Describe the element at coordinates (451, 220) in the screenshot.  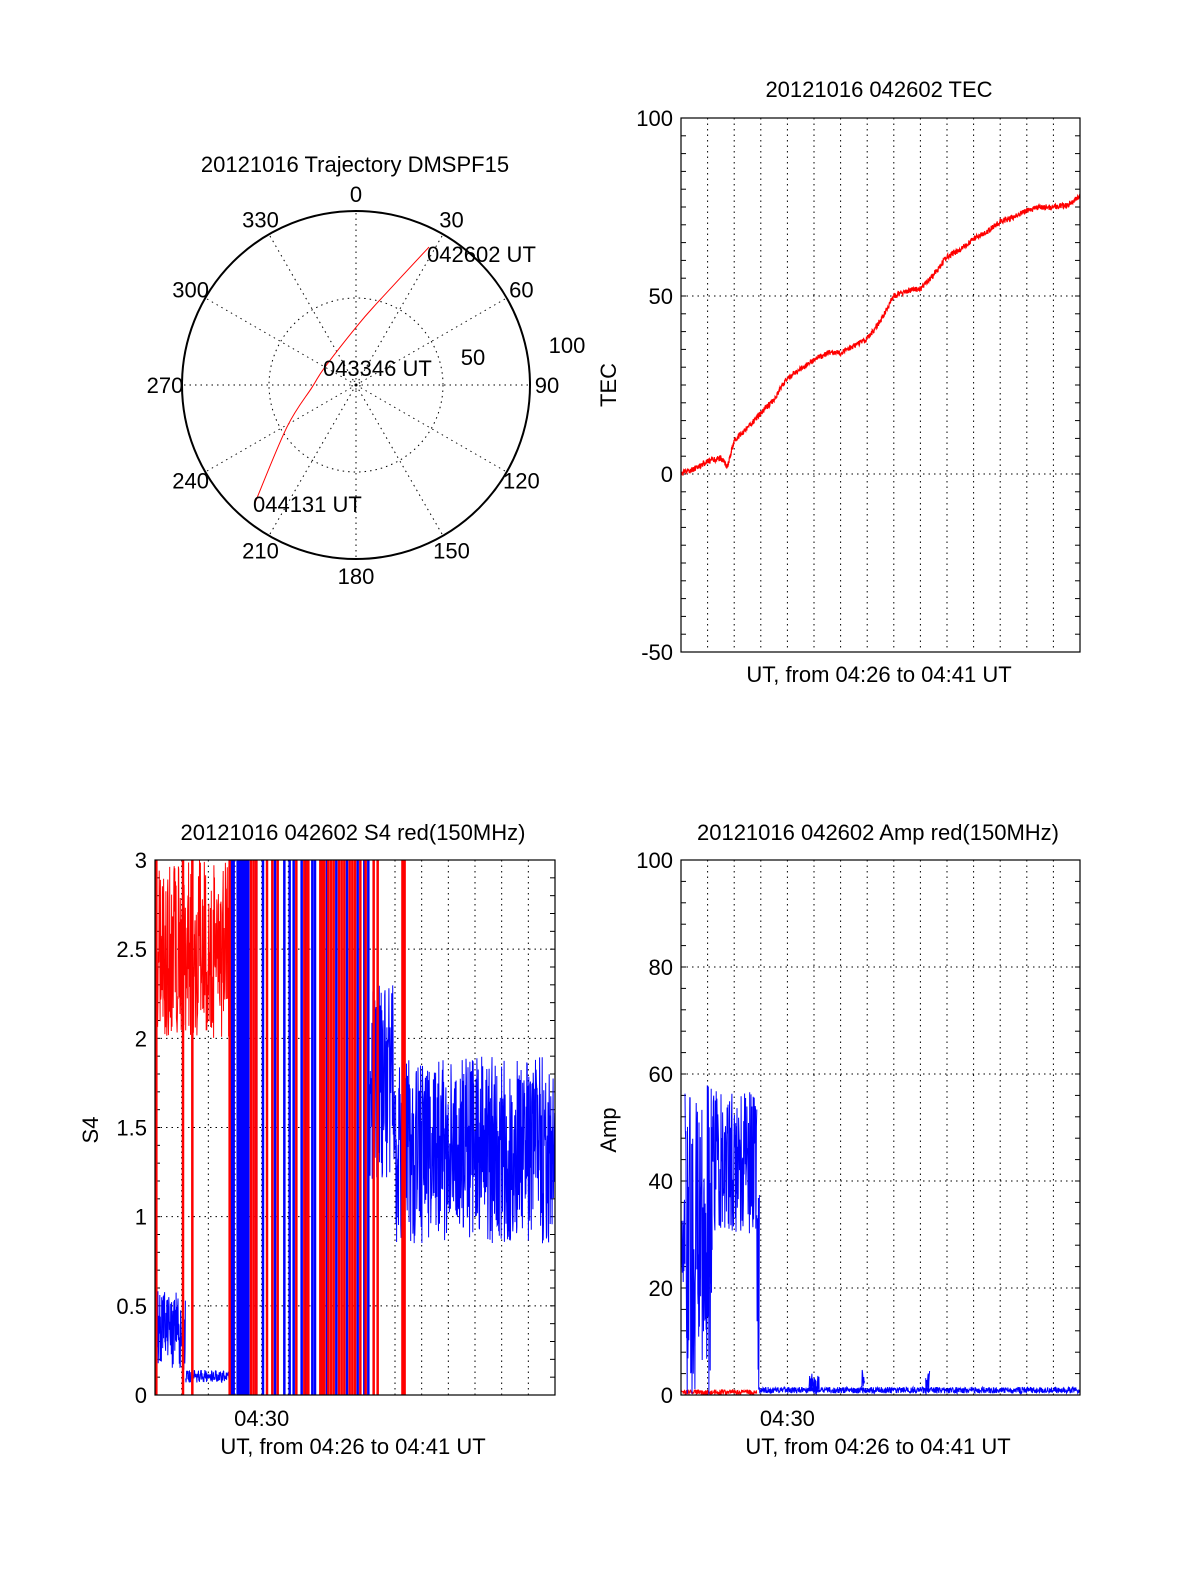
I see `polar-angle-label: 30` at that location.